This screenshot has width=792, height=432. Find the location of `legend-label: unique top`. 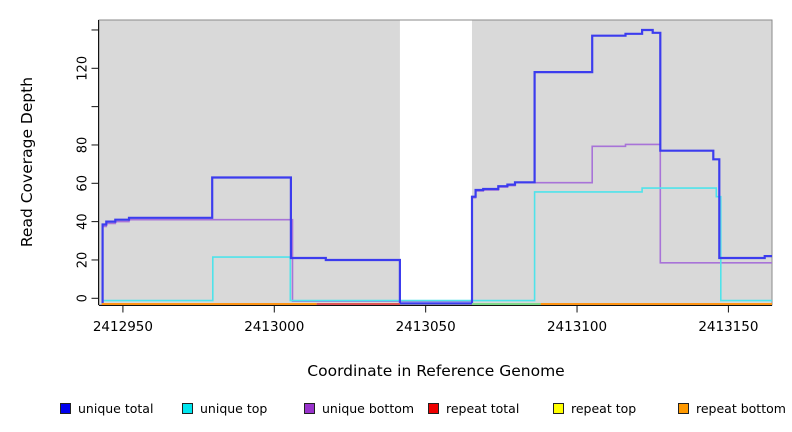

legend-label: unique top is located at coordinates (234, 408).